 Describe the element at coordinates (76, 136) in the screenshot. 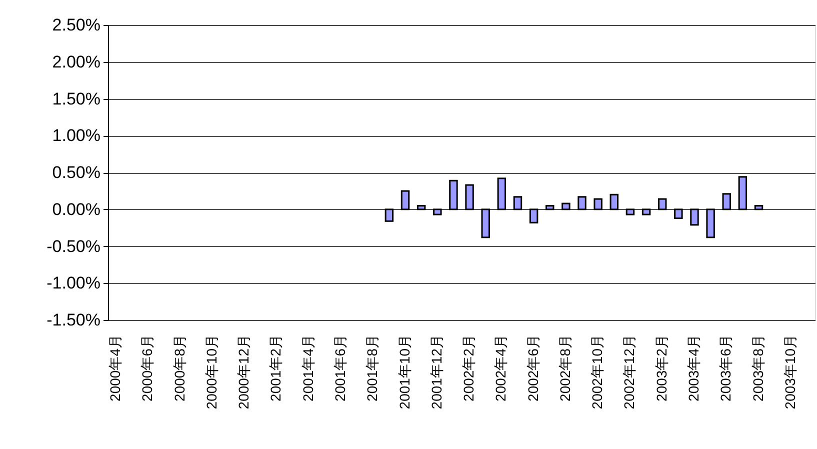

I see `y-tick-label: 1.00%` at that location.